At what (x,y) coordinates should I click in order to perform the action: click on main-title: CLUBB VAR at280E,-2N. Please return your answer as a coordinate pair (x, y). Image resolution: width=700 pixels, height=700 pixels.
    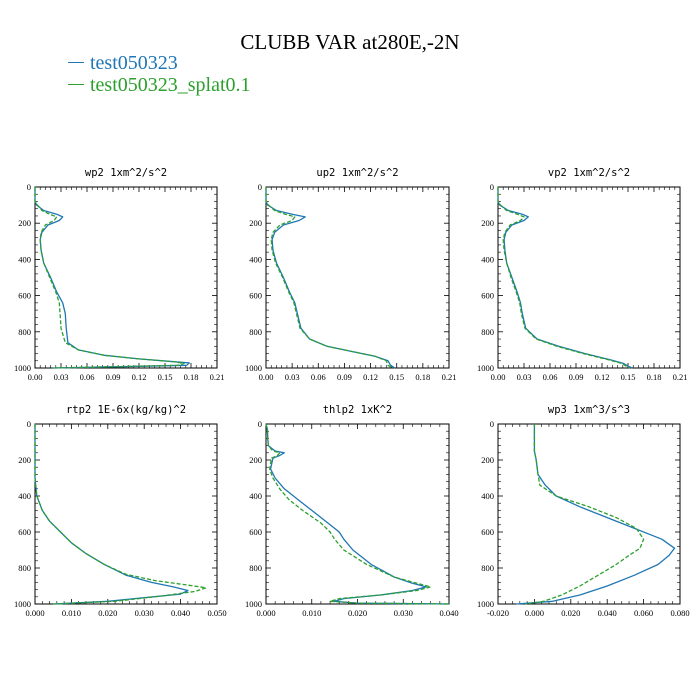
    Looking at the image, I should click on (350, 42).